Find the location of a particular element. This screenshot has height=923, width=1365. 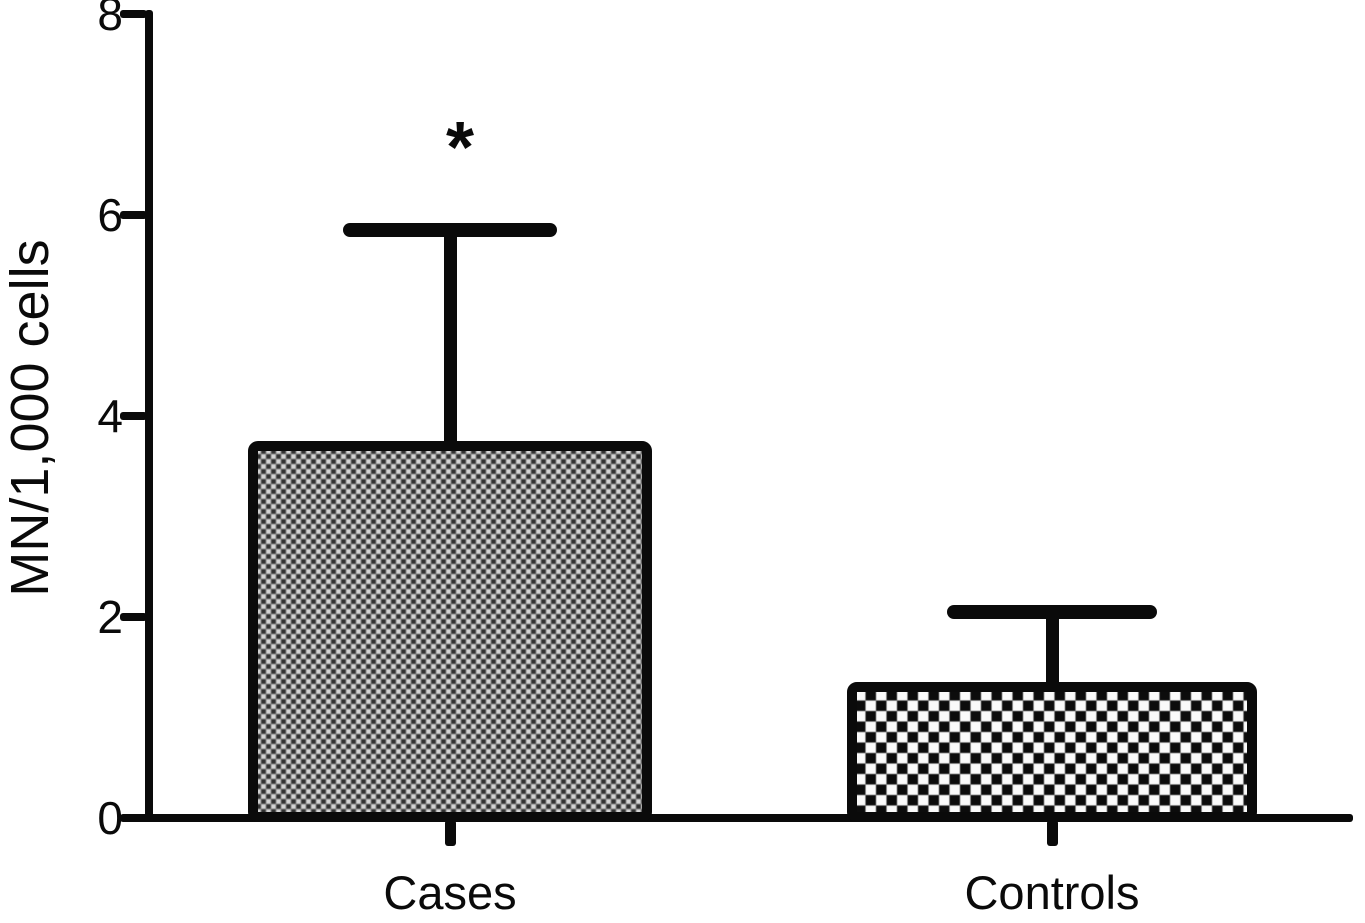

bar-controls is located at coordinates (1052, 752).